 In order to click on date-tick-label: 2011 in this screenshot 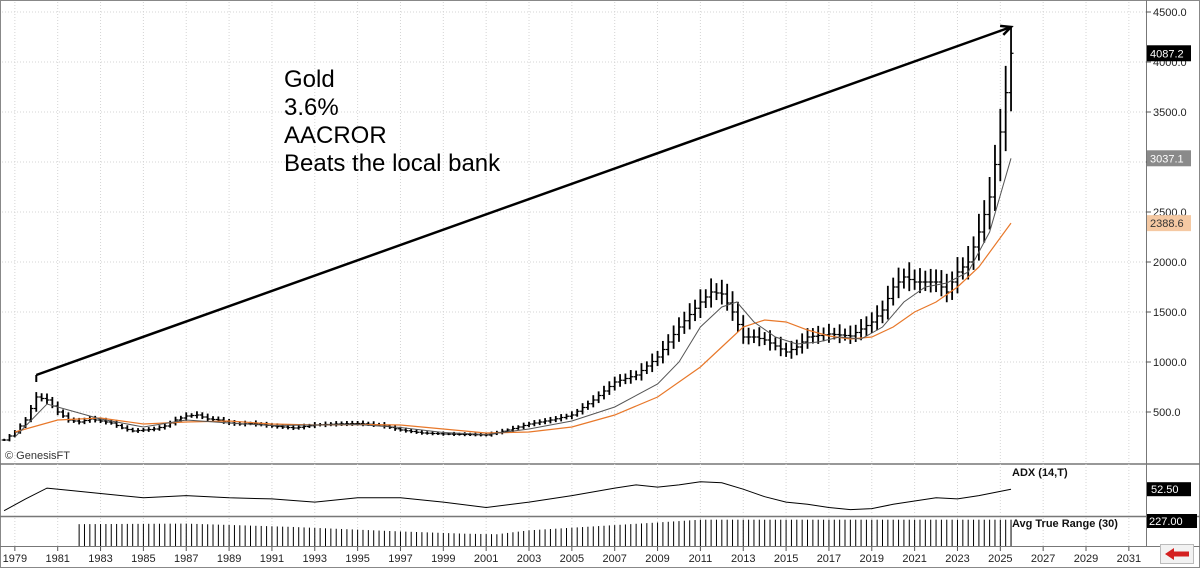, I will do `click(701, 559)`.